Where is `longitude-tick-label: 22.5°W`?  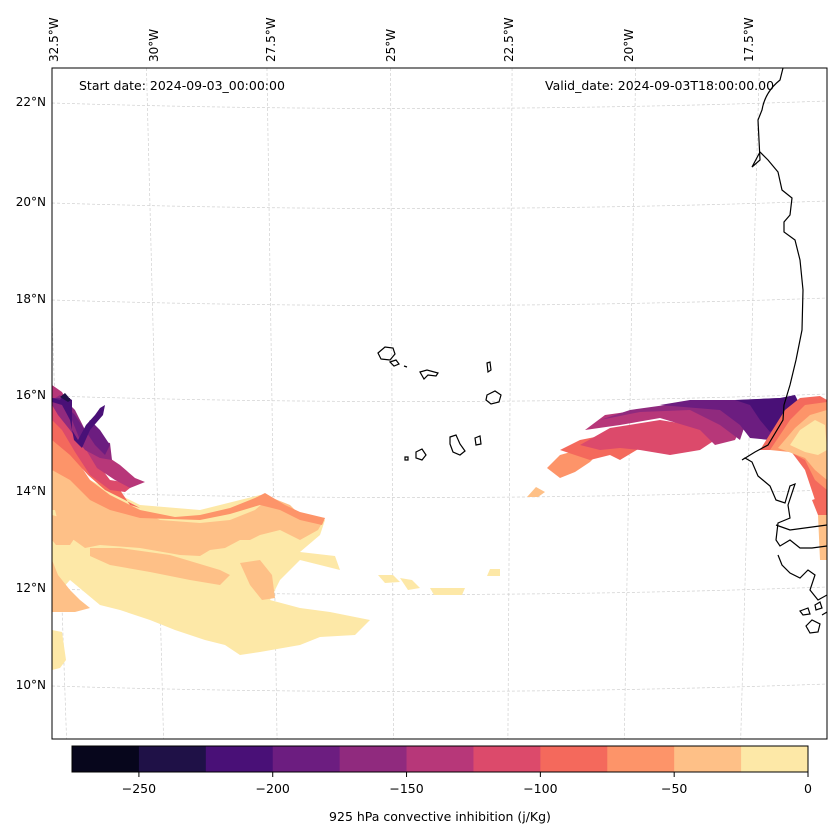
longitude-tick-label: 22.5°W is located at coordinates (509, 39).